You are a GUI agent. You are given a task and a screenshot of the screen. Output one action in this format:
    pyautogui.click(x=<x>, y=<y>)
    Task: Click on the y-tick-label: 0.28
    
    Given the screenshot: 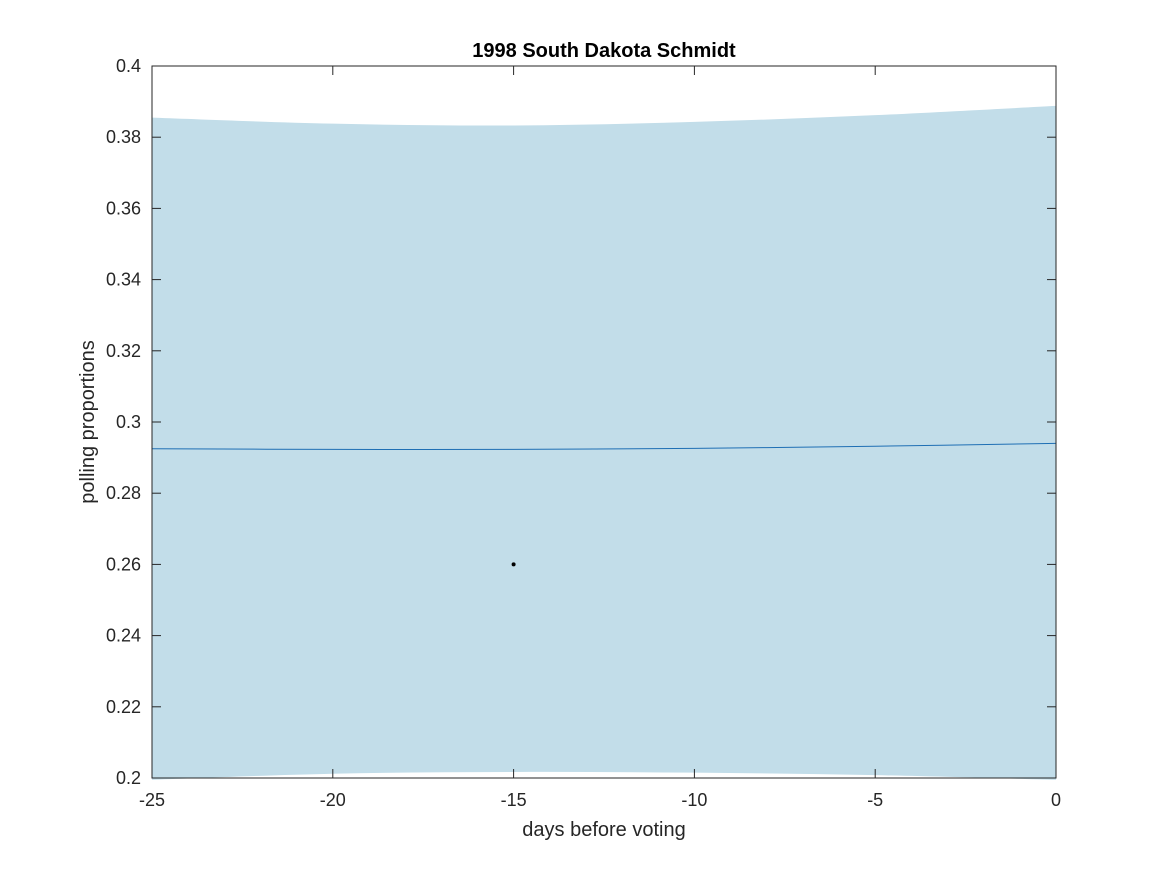 What is the action you would take?
    pyautogui.click(x=123, y=493)
    